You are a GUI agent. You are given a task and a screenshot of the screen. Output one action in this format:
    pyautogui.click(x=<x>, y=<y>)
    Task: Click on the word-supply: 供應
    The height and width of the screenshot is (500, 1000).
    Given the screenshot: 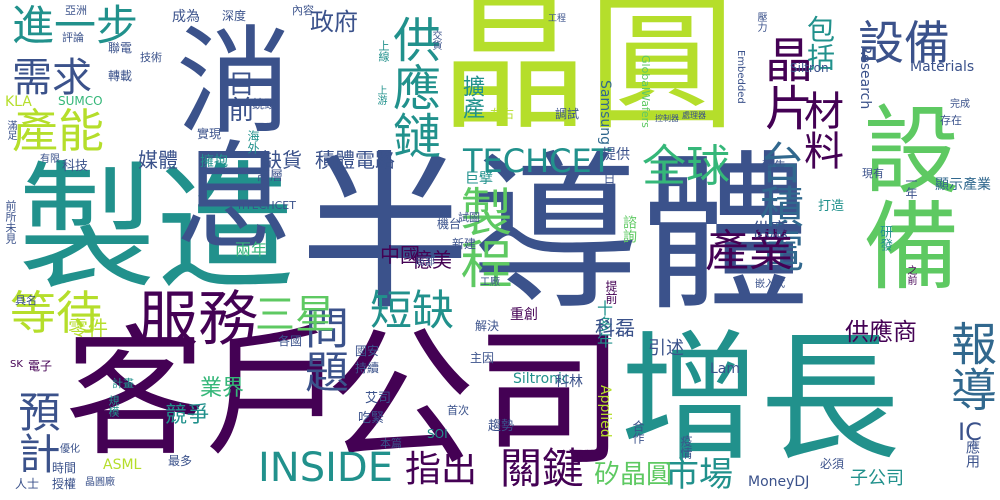 What is the action you would take?
    pyautogui.click(x=770, y=230)
    